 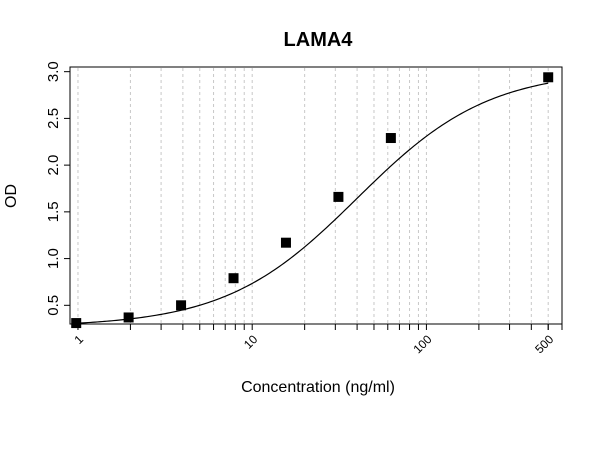 I want to click on chart-title: LAMA4, so click(x=319, y=40).